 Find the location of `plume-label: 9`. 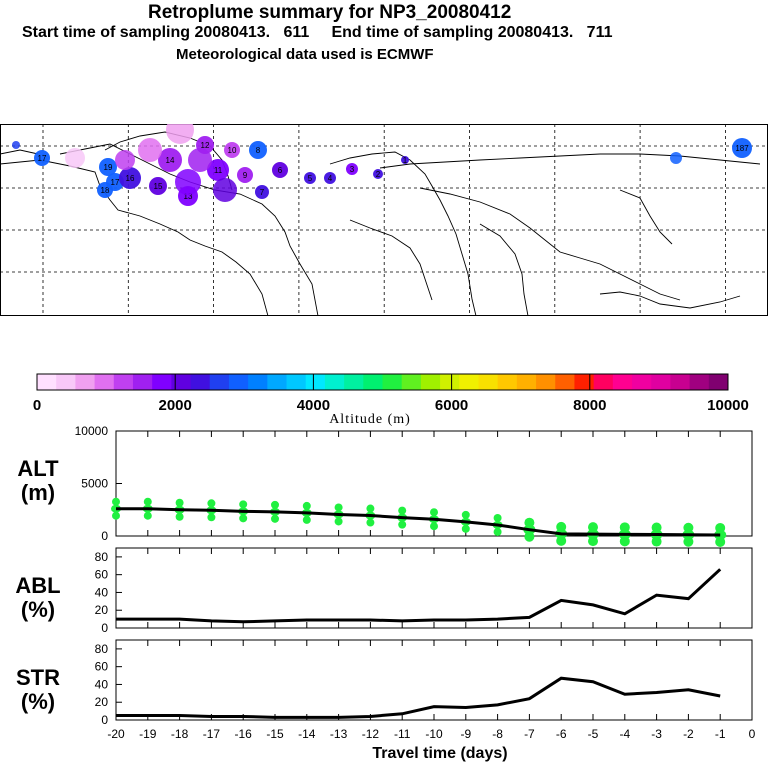

plume-label: 9 is located at coordinates (245, 175).